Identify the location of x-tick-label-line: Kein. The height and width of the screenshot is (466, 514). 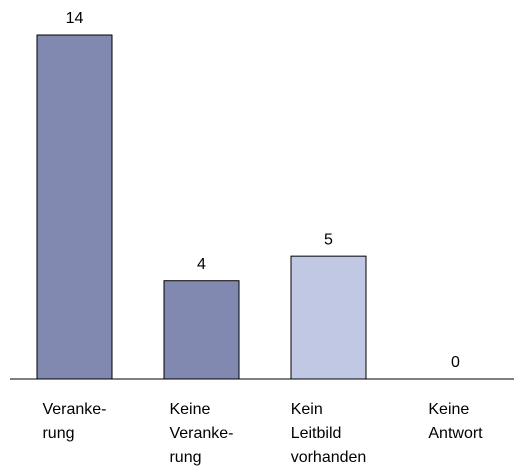
(307, 409).